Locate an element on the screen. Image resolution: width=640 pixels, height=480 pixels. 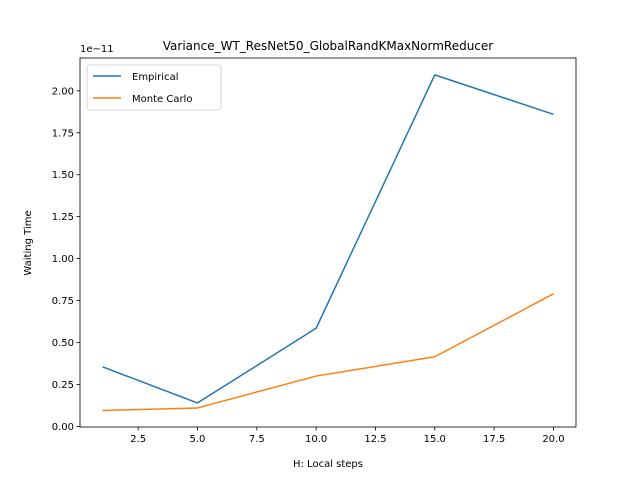
x-tick-label: 12.5 is located at coordinates (375, 439).